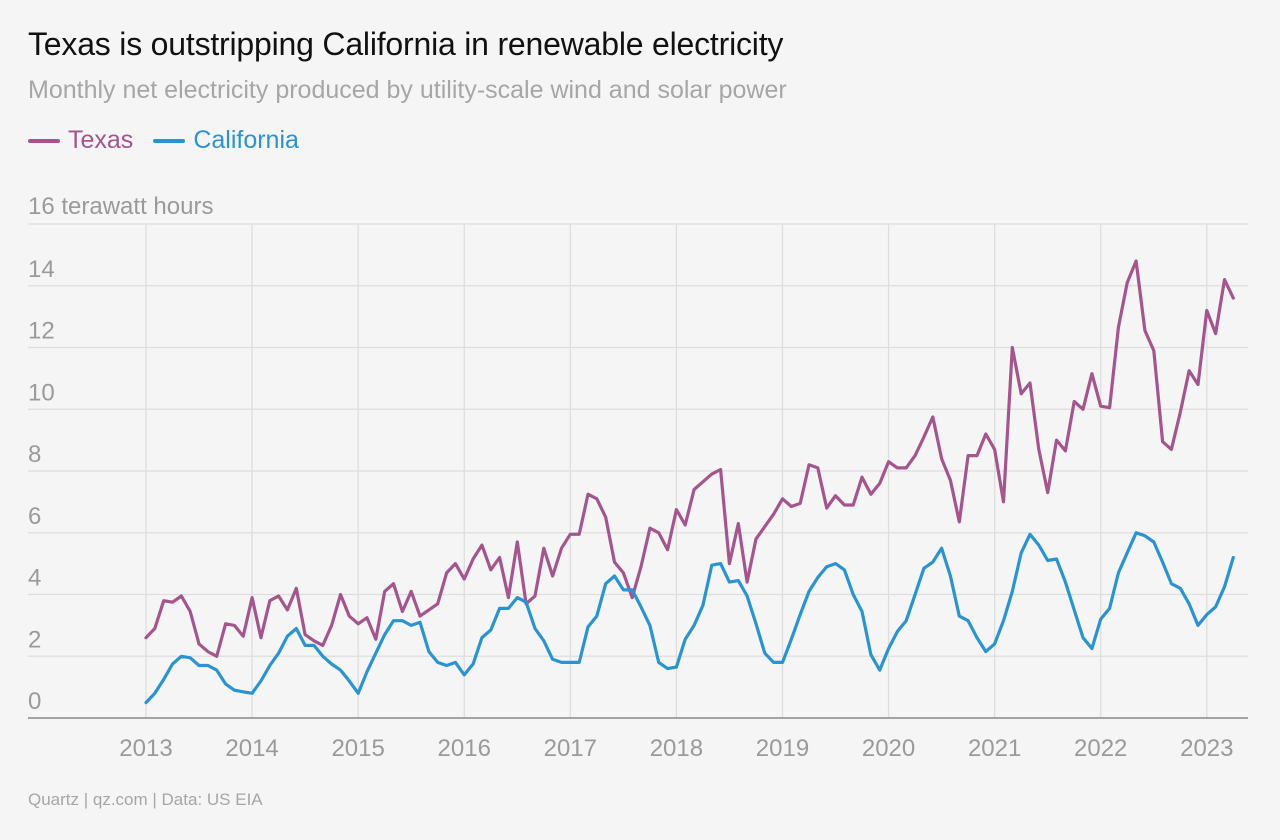  What do you see at coordinates (120, 206) in the screenshot?
I see `y-axis-label: 16 terawatt hours` at bounding box center [120, 206].